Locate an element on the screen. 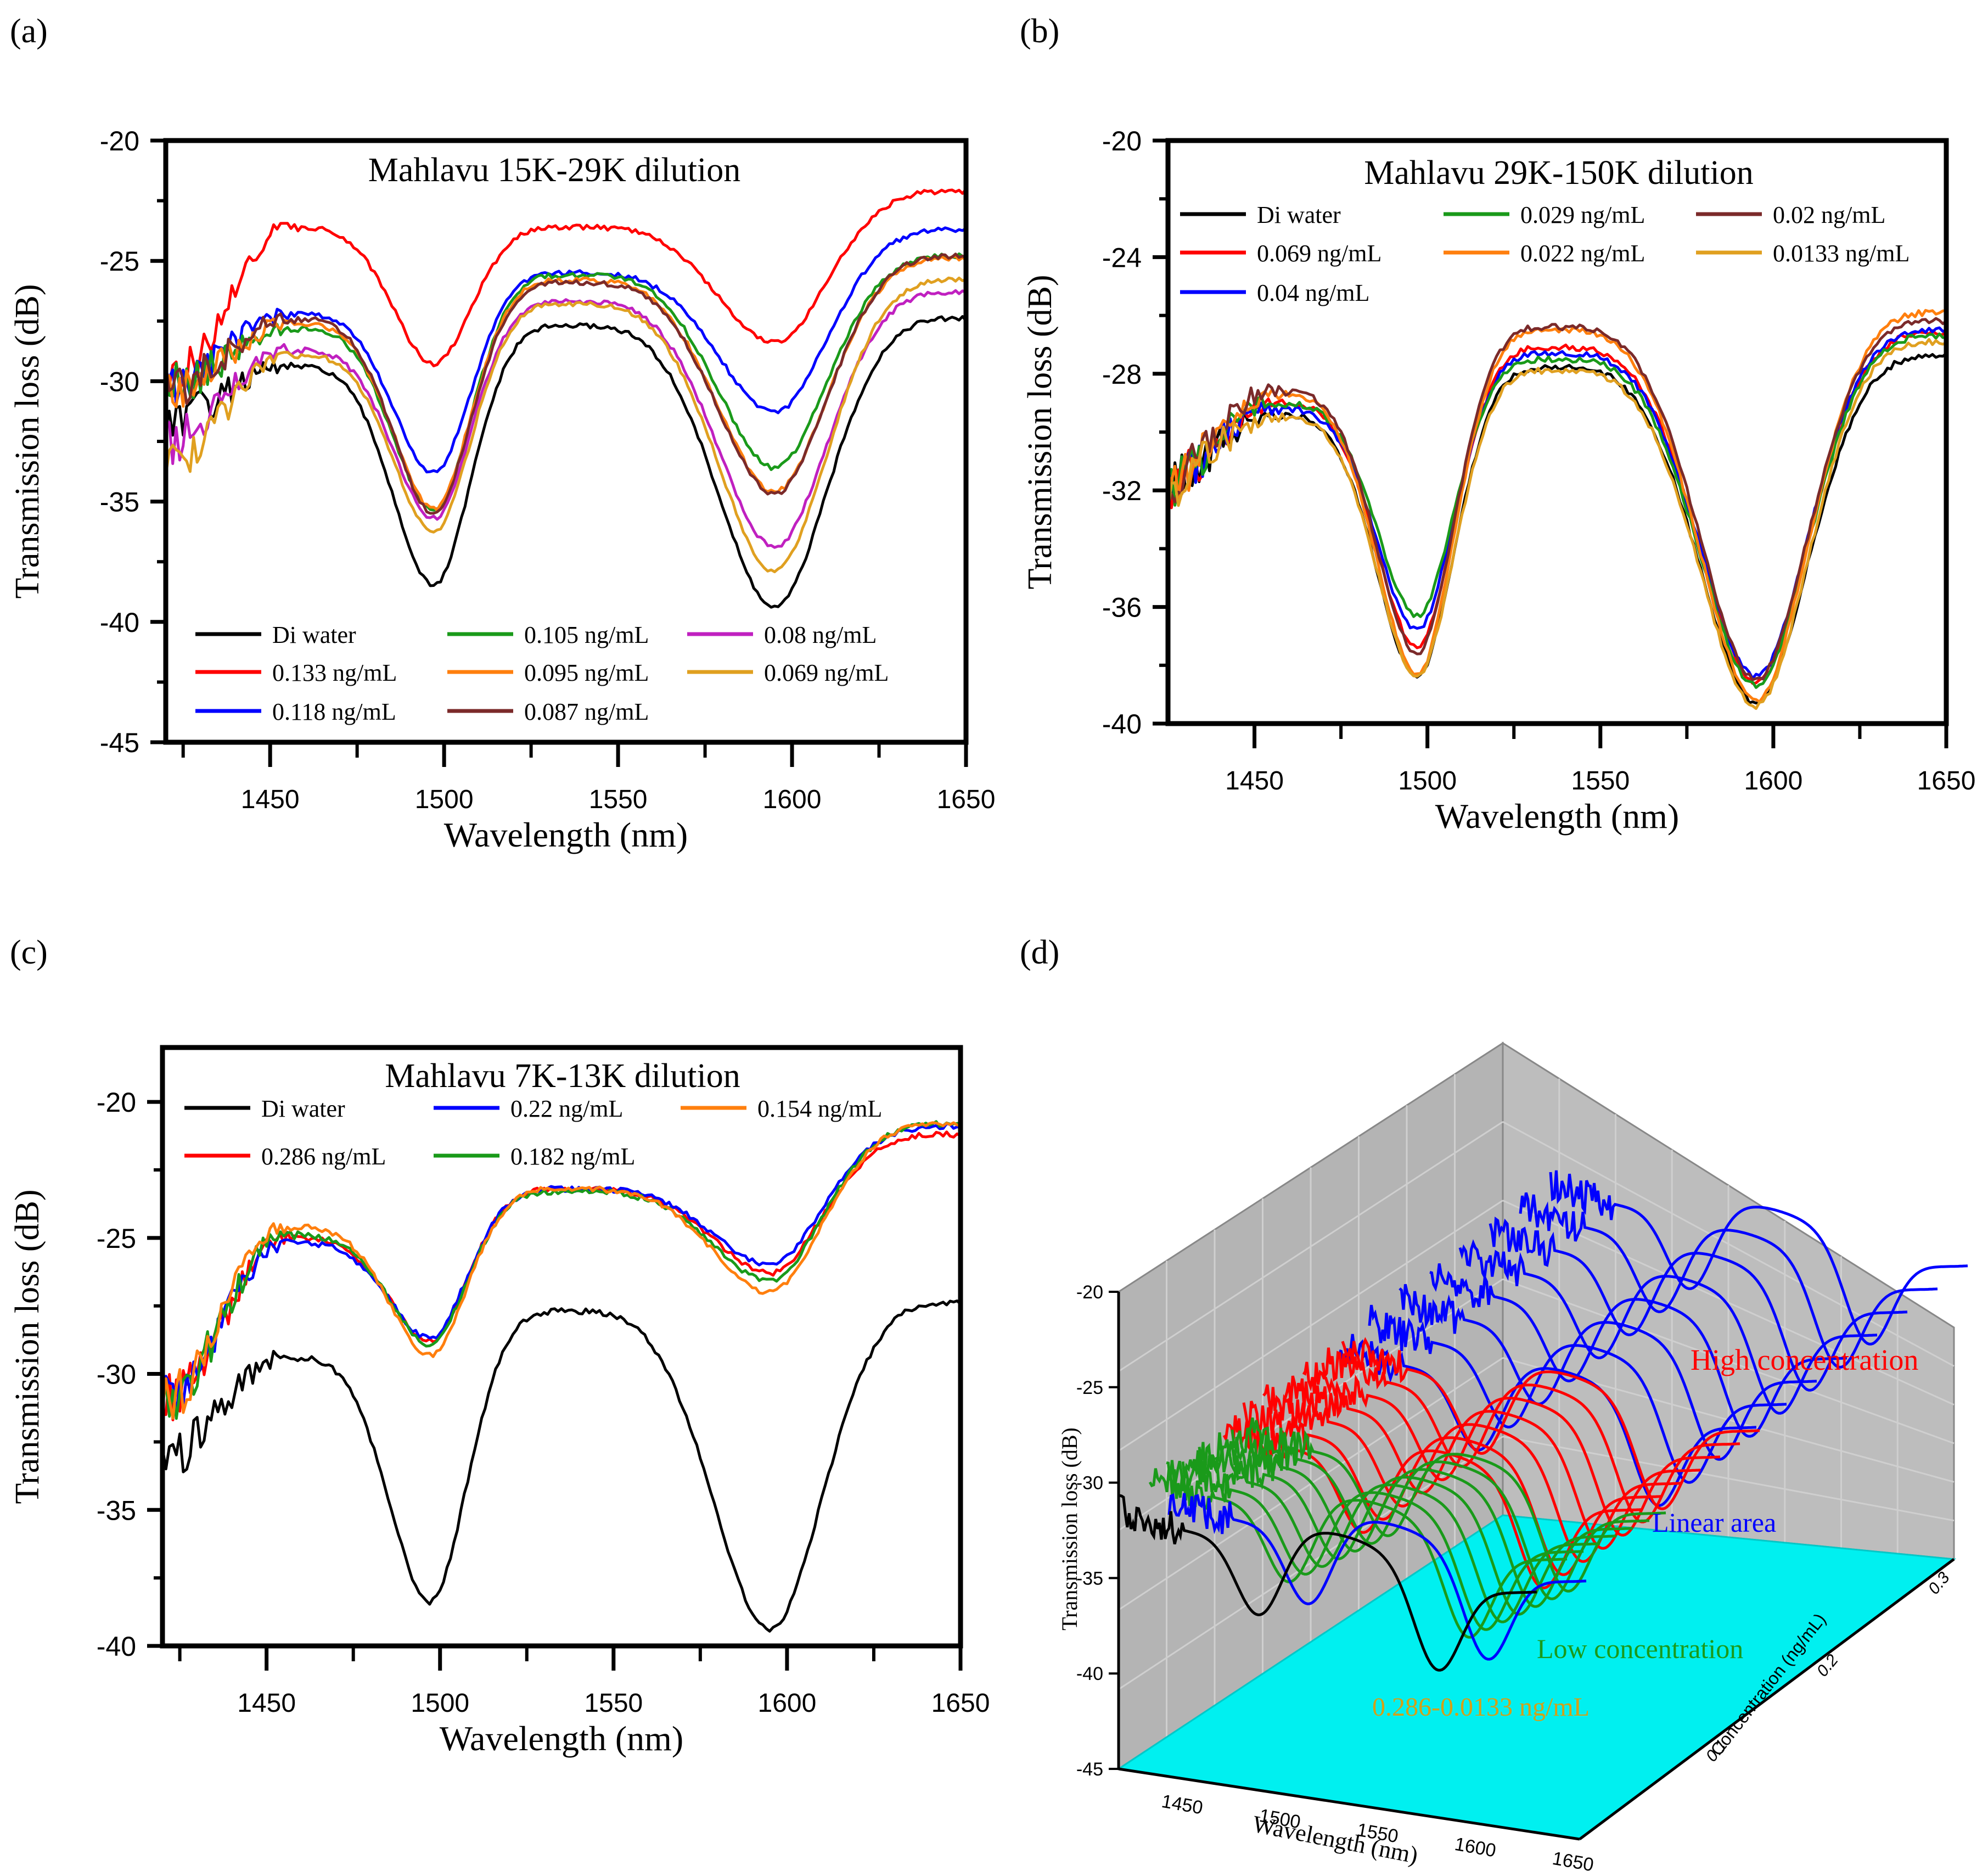  y-tick-label: -32 is located at coordinates (1122, 490).